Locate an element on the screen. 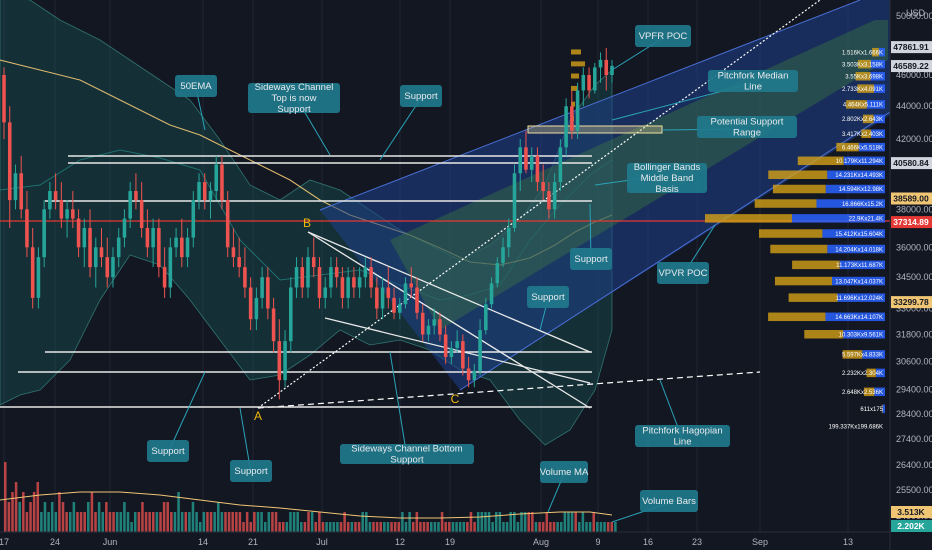 The width and height of the screenshot is (932, 550). volume-profile-label: 2.802Kx2.643K is located at coordinates (862, 120).